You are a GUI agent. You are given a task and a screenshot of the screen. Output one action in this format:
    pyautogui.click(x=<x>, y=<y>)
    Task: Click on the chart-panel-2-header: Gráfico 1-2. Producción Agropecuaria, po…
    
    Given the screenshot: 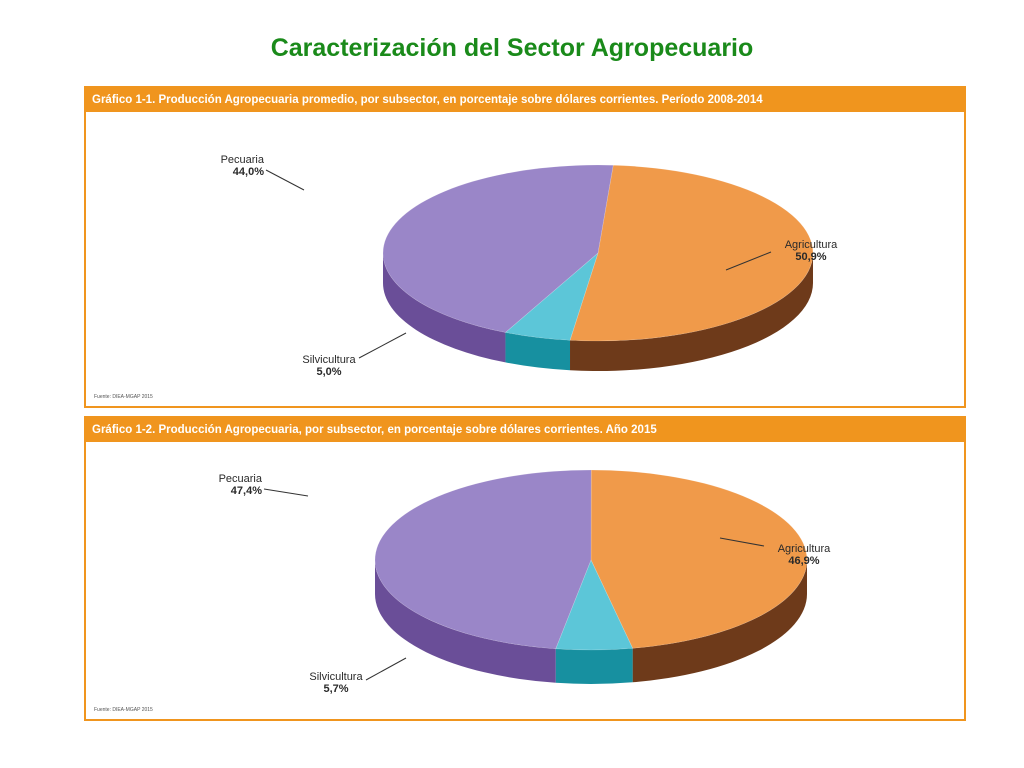 What is the action you would take?
    pyautogui.click(x=525, y=430)
    